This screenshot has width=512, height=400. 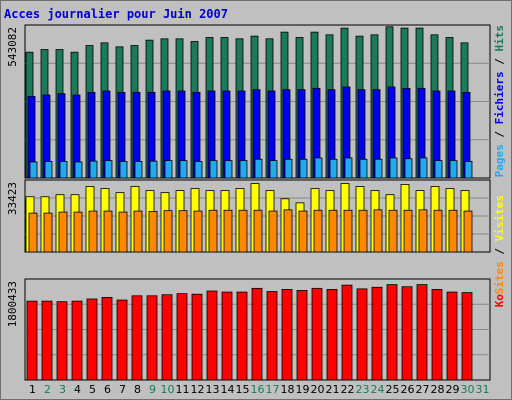 I want to click on day-label: 17, so click(x=273, y=389).